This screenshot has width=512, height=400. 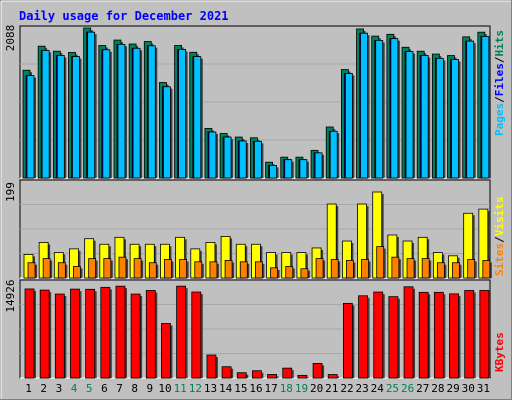 I want to click on x-tick-label: 17, so click(x=271, y=388).